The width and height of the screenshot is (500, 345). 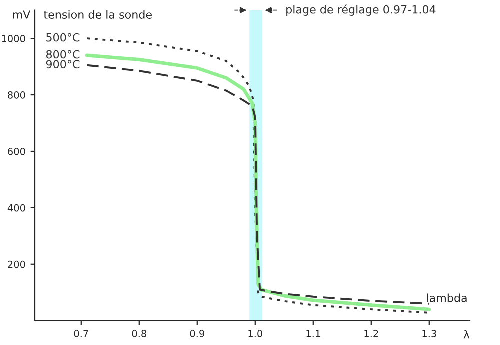 I want to click on x-tick-label: 0.9, so click(x=197, y=334).